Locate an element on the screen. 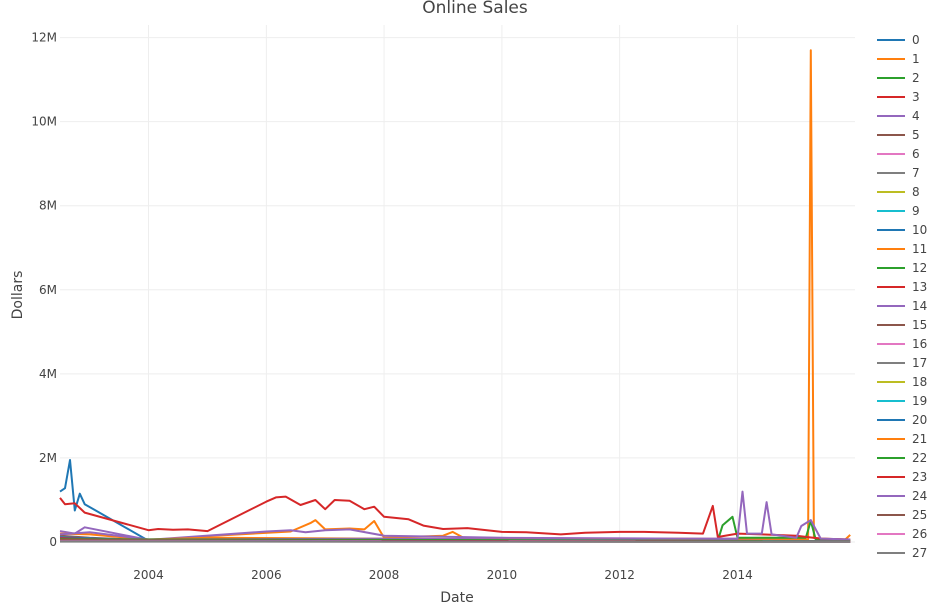 The width and height of the screenshot is (951, 605). legend-item-8: 8 is located at coordinates (898, 192).